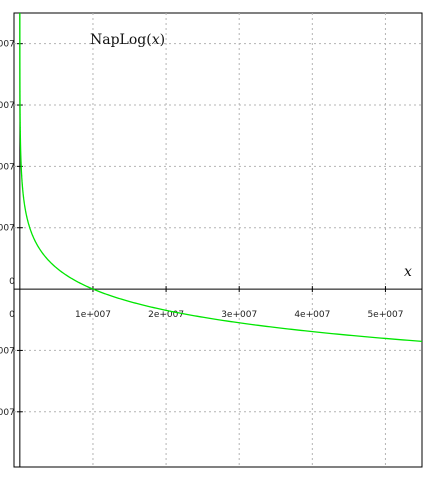 The height and width of the screenshot is (480, 437). I want to click on function-label-name: NapLog(, so click(121, 40).